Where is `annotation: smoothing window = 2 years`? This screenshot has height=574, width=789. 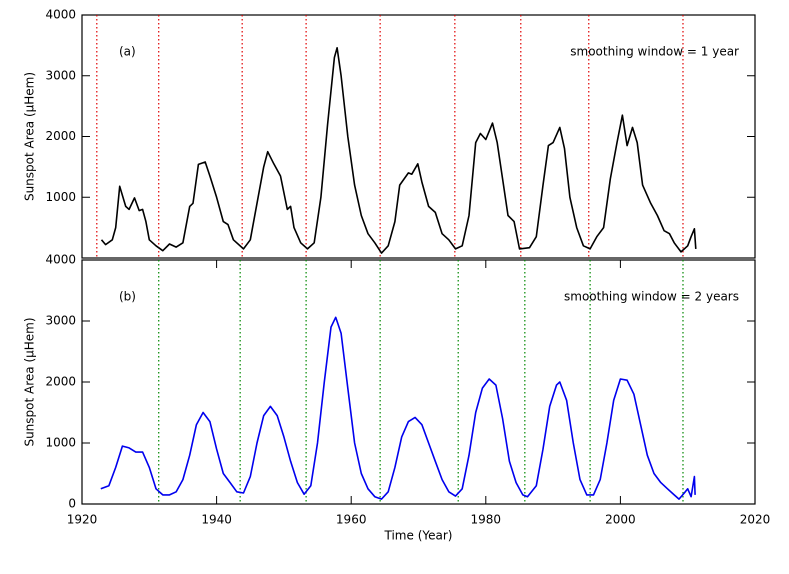
annotation: smoothing window = 2 years is located at coordinates (651, 297).